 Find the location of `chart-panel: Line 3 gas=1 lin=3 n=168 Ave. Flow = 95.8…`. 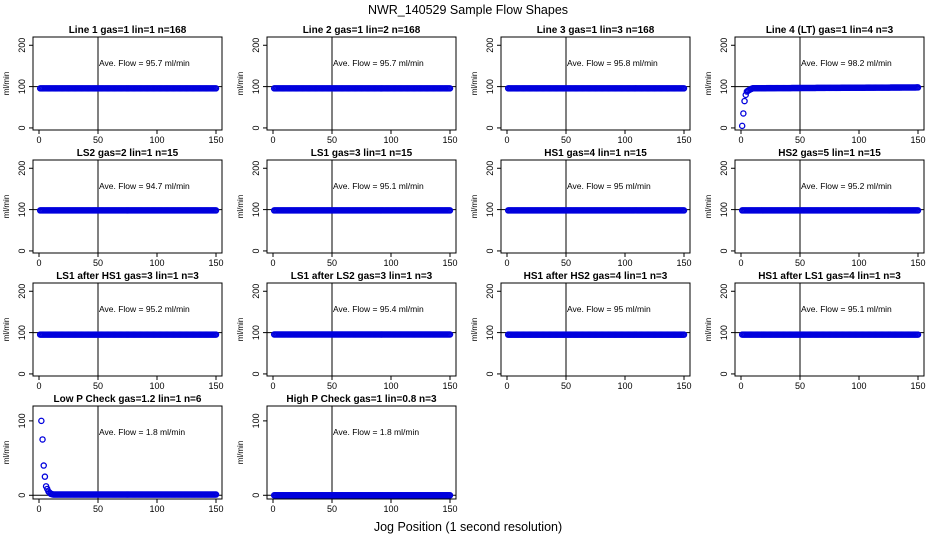

chart-panel: Line 3 gas=1 lin=3 n=168 Ave. Flow = 95.8… is located at coordinates (581, 85).